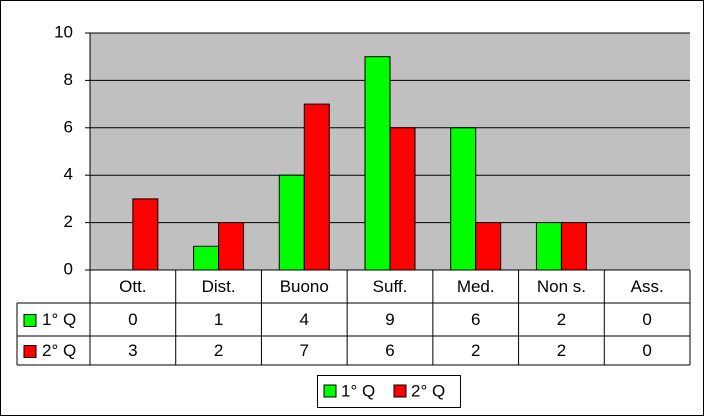  Describe the element at coordinates (389, 319) in the screenshot. I see `table-cell: 9` at that location.